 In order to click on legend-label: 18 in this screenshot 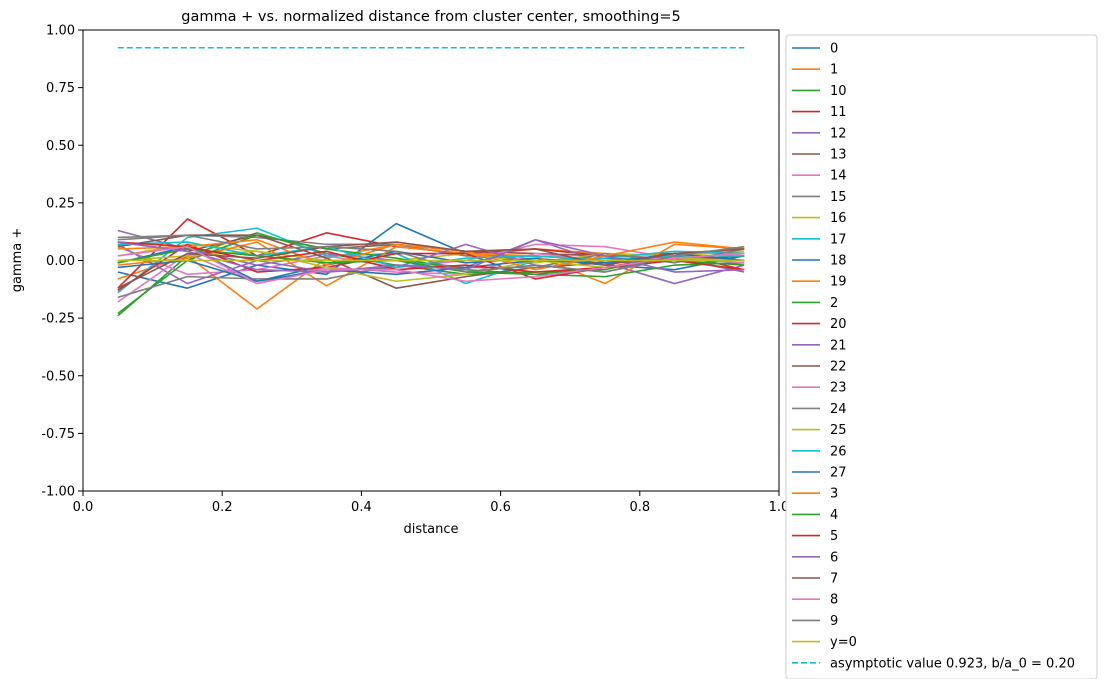, I will do `click(838, 261)`.